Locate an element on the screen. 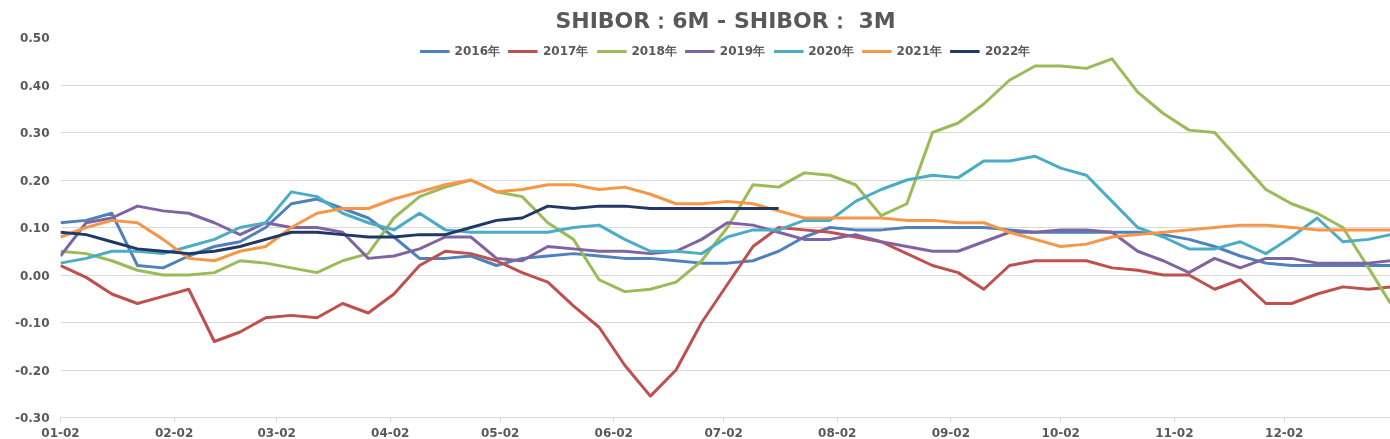 This screenshot has height=439, width=1390. chart-title: SHIBOR：6M - SHIBOR： 3M is located at coordinates (725, 20).